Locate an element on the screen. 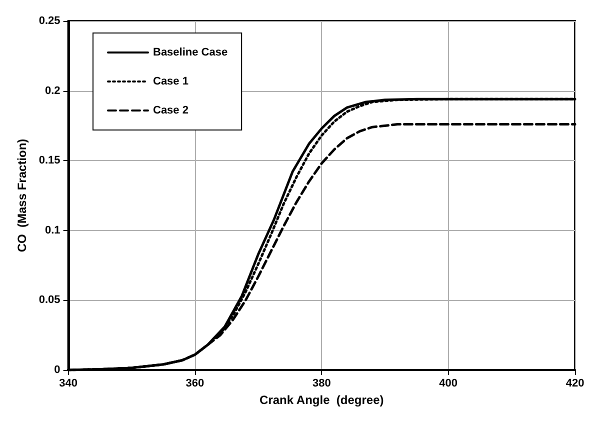 The image size is (601, 434). x-tick-label: 380 is located at coordinates (321, 384).